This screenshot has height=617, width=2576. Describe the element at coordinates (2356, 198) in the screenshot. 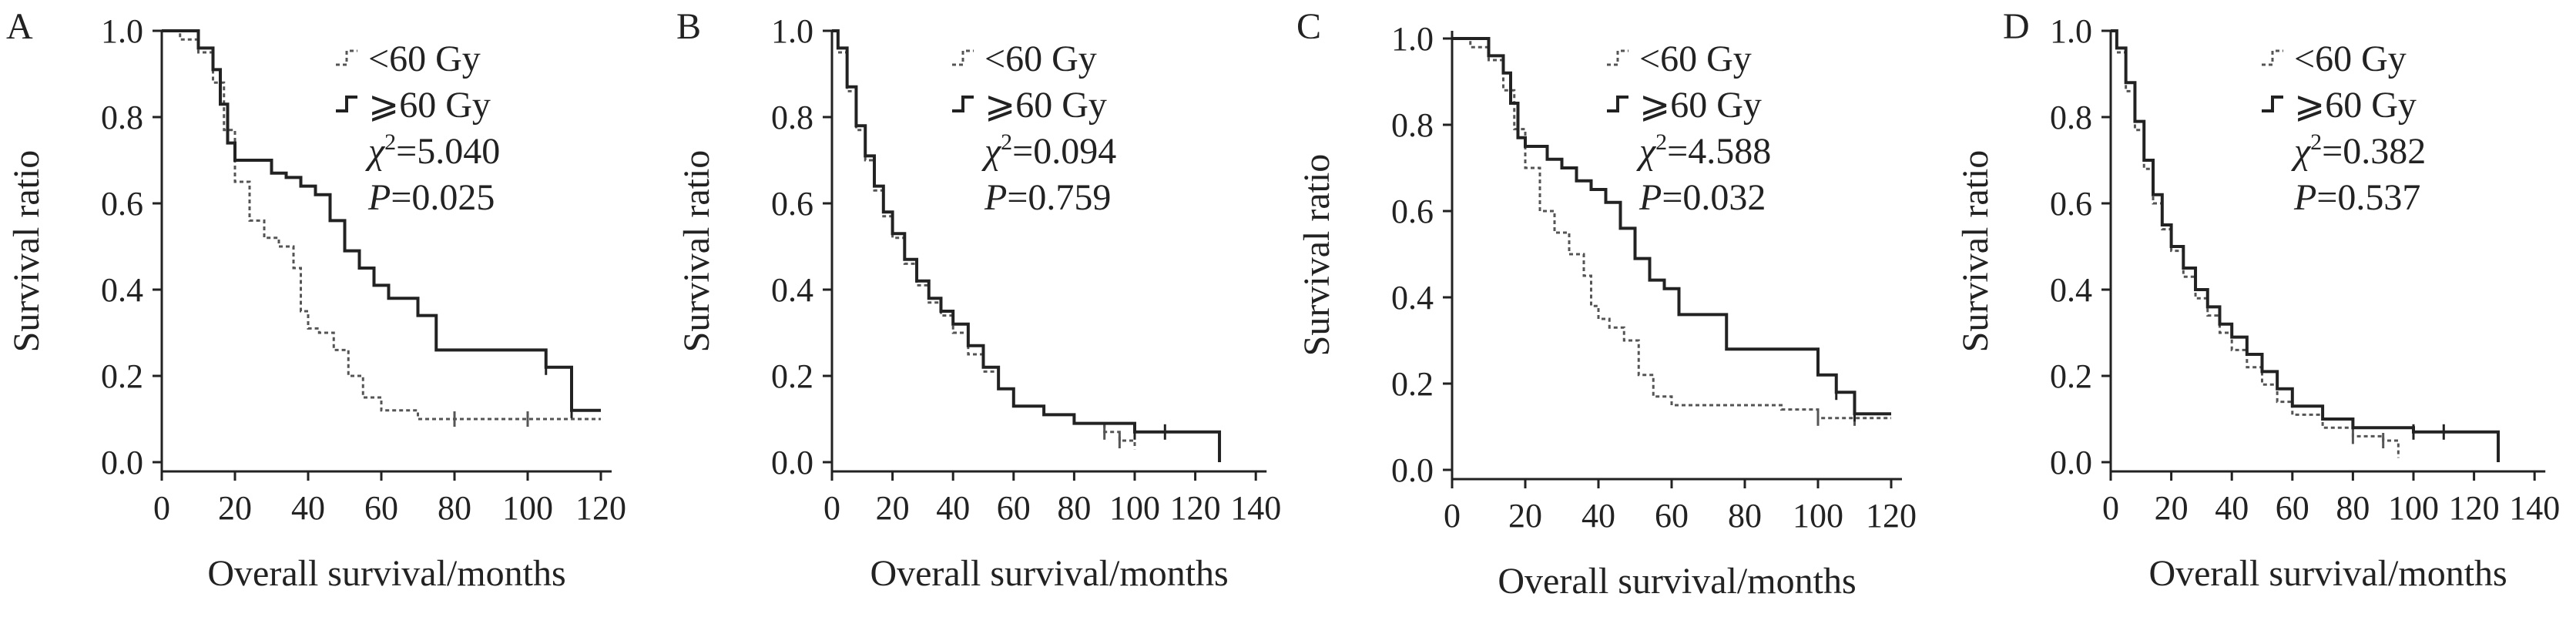

I see `p-value-stat: P=0.537` at that location.